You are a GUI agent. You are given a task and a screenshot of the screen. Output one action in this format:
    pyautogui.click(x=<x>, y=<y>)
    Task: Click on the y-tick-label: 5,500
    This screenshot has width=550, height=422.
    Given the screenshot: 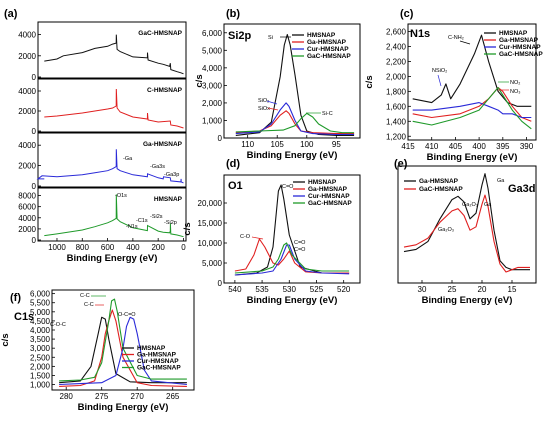 What is the action you would take?
    pyautogui.click(x=40, y=303)
    